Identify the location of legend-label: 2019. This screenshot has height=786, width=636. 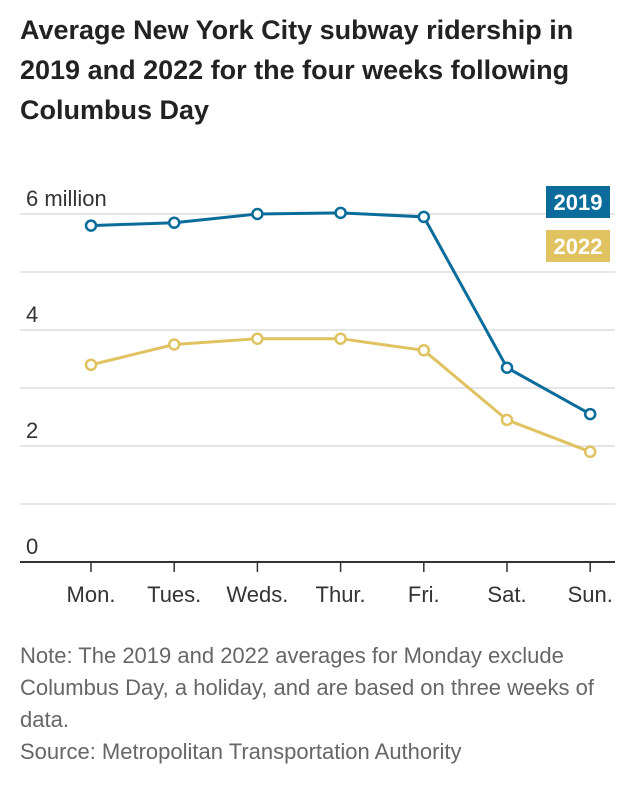
(578, 202).